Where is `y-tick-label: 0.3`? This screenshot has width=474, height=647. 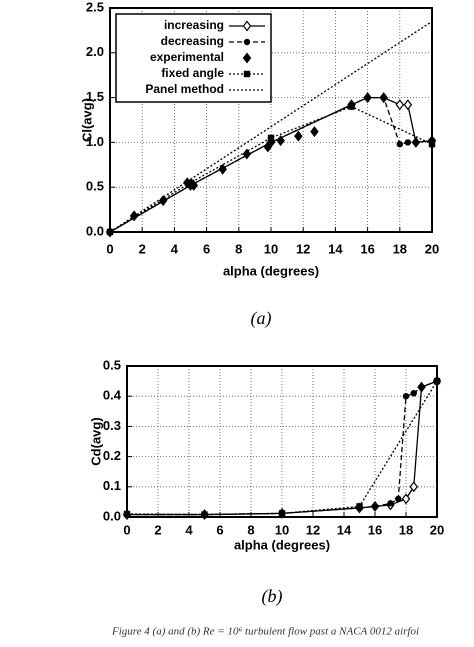 y-tick-label: 0.3 is located at coordinates (112, 425).